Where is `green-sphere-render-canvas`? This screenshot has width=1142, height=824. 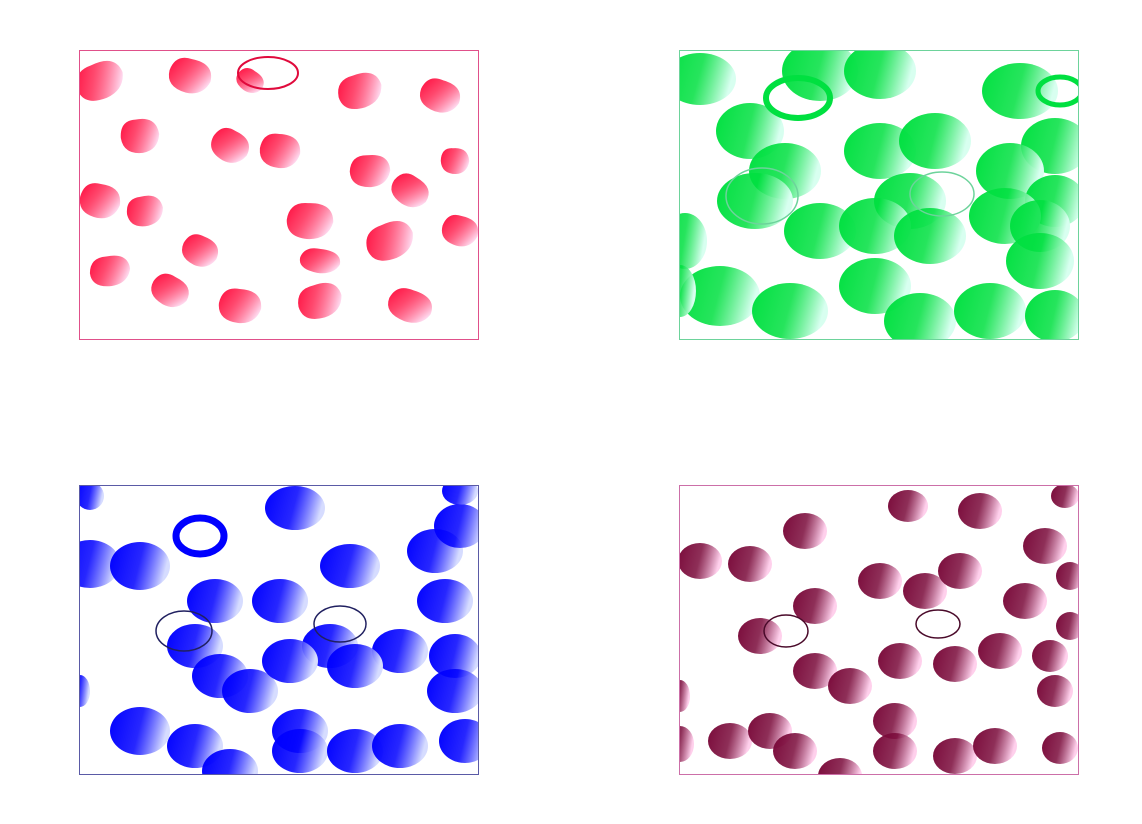
green-sphere-render-canvas is located at coordinates (879, 195).